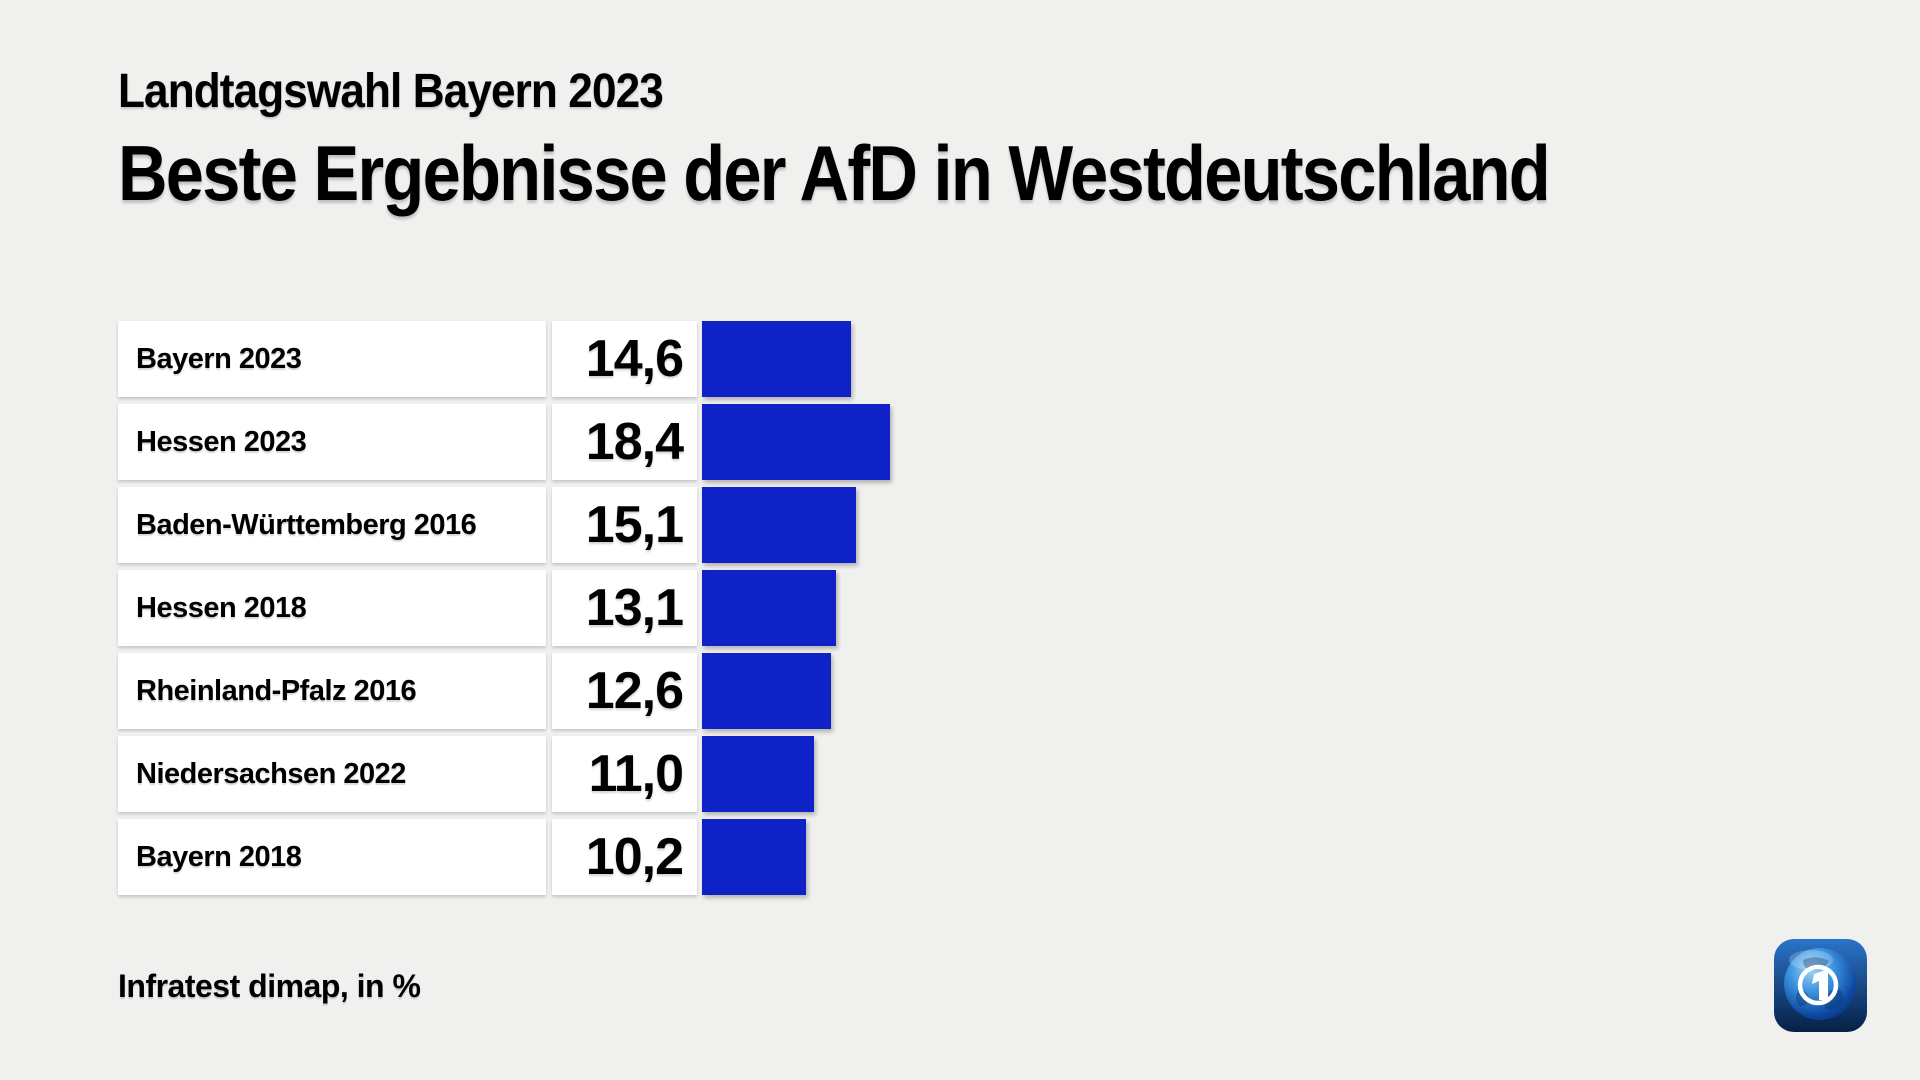 The height and width of the screenshot is (1080, 1920). I want to click on category-label: Baden-Württemberg 2016, so click(332, 525).